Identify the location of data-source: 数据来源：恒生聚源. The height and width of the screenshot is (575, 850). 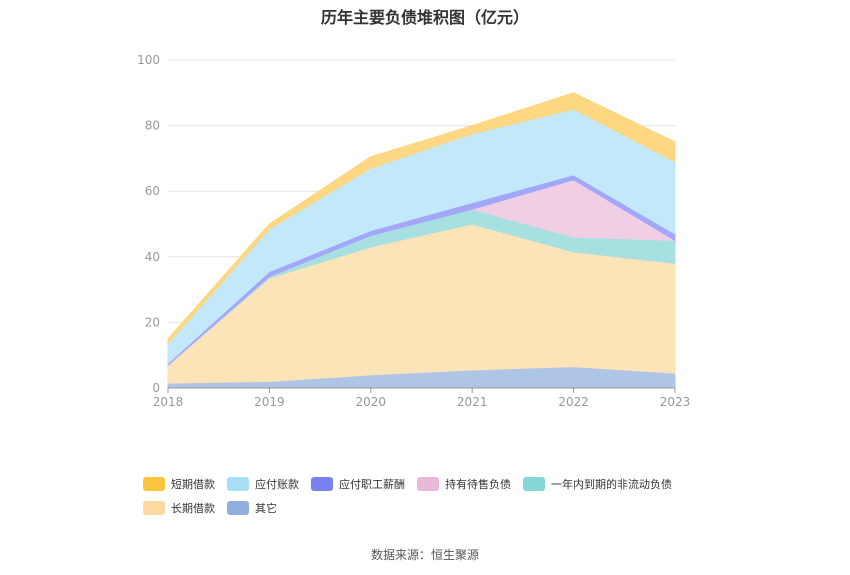
(424, 555).